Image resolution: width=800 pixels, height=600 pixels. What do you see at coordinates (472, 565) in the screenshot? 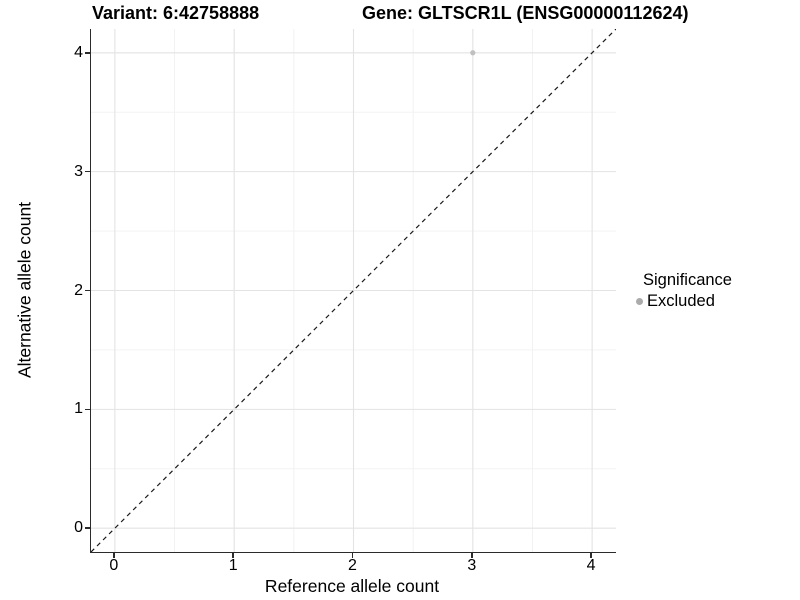
I see `x-tick-label: 3` at bounding box center [472, 565].